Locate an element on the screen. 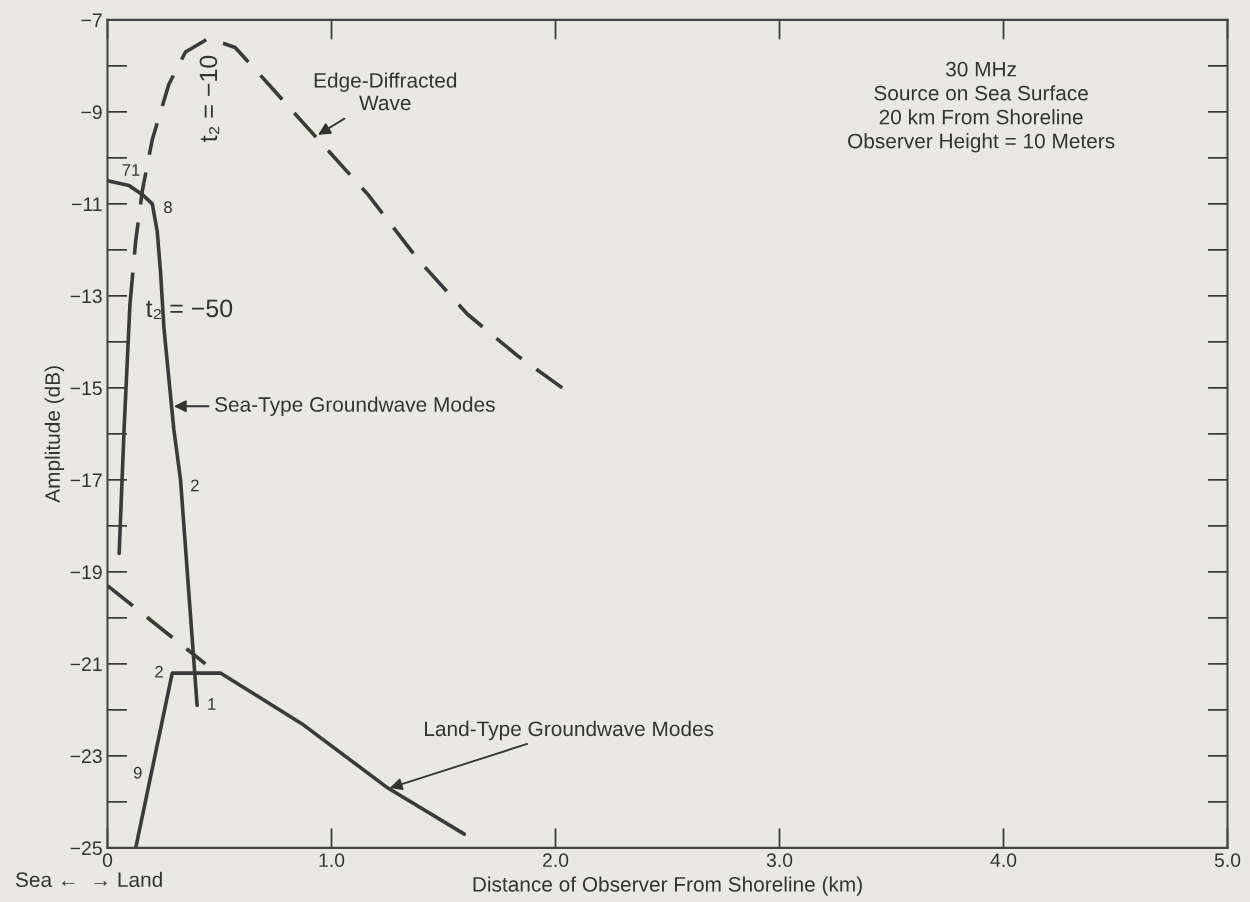 The height and width of the screenshot is (902, 1250). x-tick-label: 0 is located at coordinates (107, 860).